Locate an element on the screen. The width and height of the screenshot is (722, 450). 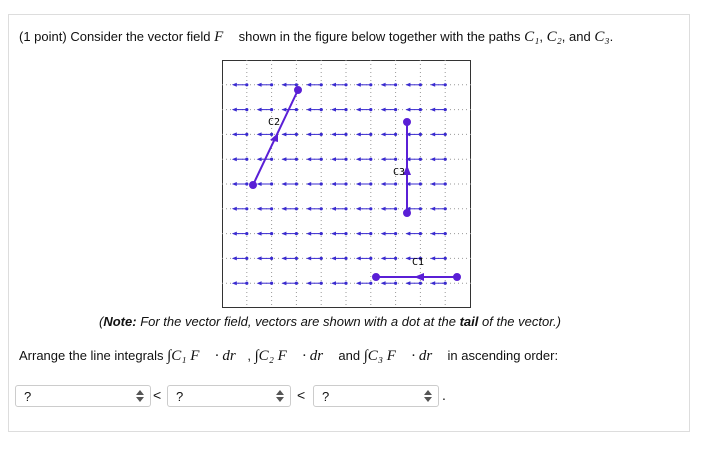
math: ∫C₁ F⃗ · dr⃗ is located at coordinates (207, 356).